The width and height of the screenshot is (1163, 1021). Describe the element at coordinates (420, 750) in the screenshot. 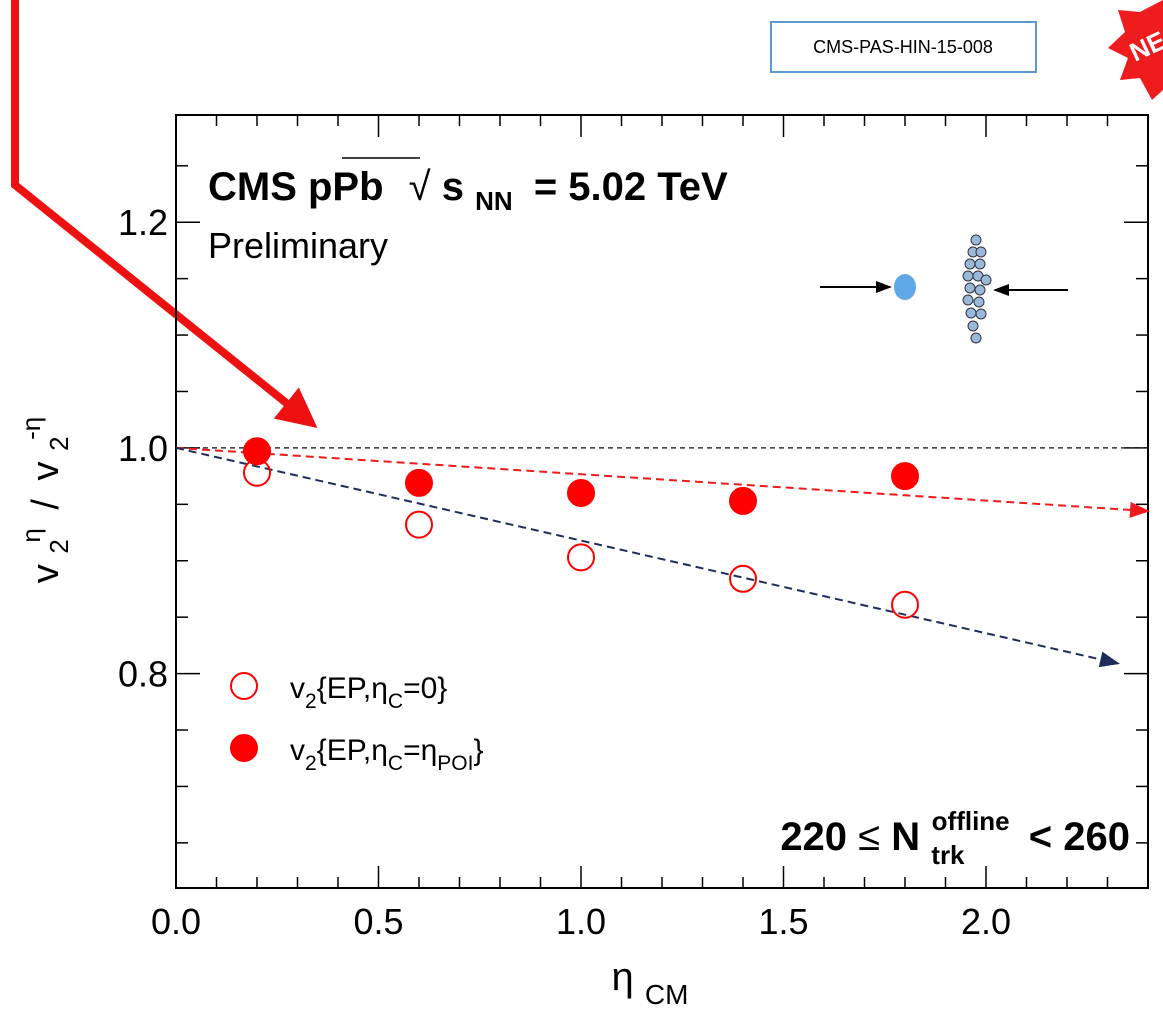

I see `legend-label-part: =η` at that location.